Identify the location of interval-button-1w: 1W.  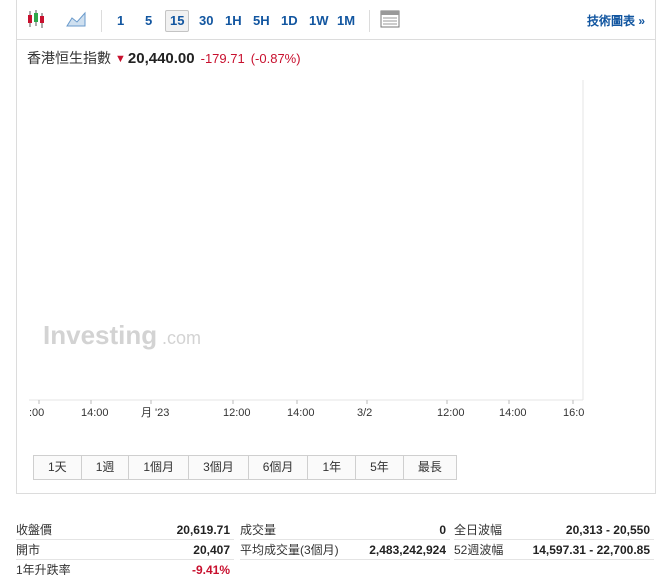
(319, 20).